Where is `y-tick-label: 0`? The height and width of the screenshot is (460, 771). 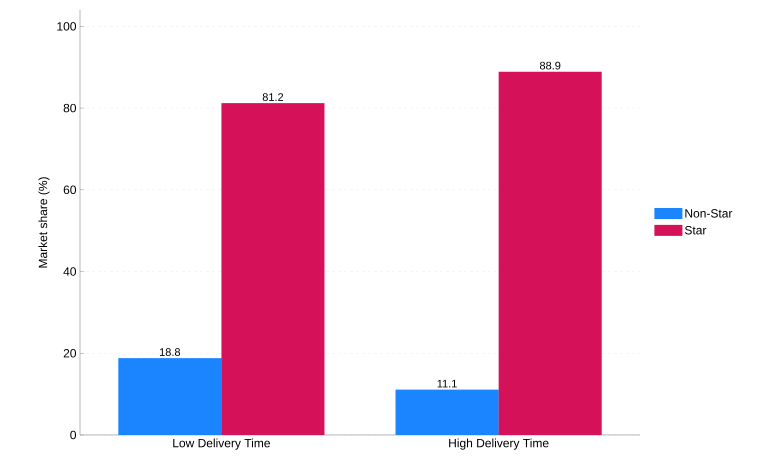
y-tick-label: 0 is located at coordinates (73, 435).